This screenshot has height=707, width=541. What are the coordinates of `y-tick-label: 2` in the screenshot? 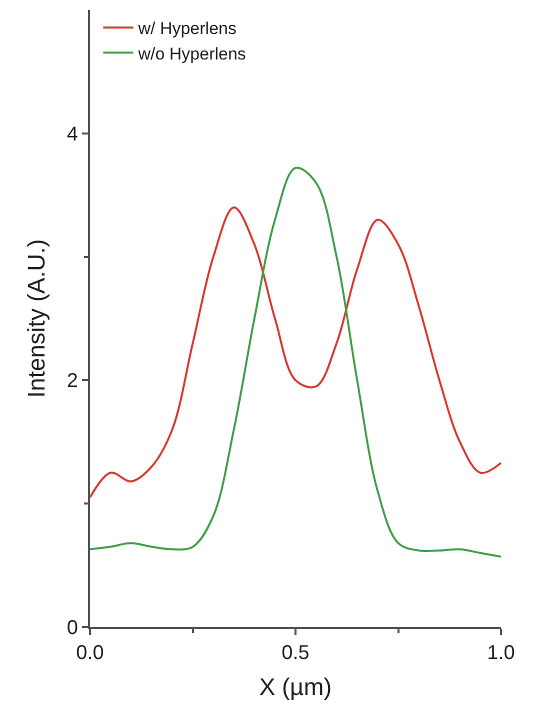 It's located at (72, 381).